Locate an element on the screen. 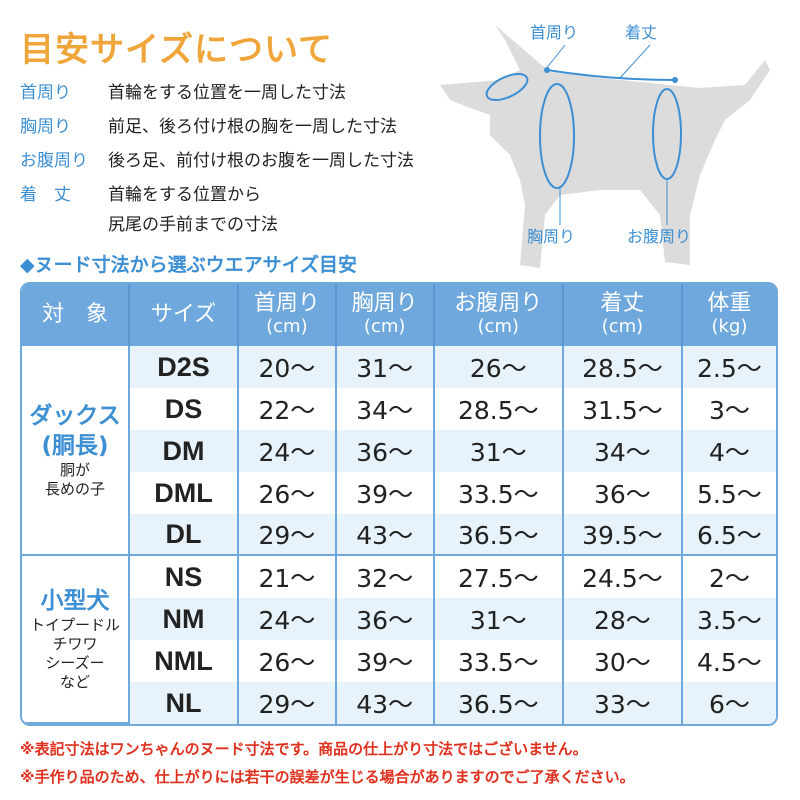 Image resolution: width=800 pixels, height=800 pixels. cell-weight: 5.5～ is located at coordinates (729, 494).